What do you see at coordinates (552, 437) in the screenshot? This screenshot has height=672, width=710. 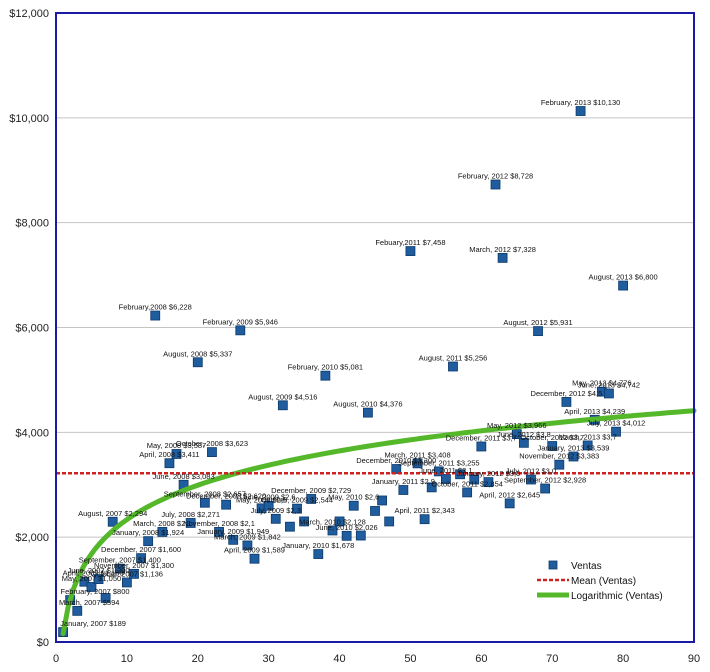 I see `data-label: October, 2012 $3,7` at bounding box center [552, 437].